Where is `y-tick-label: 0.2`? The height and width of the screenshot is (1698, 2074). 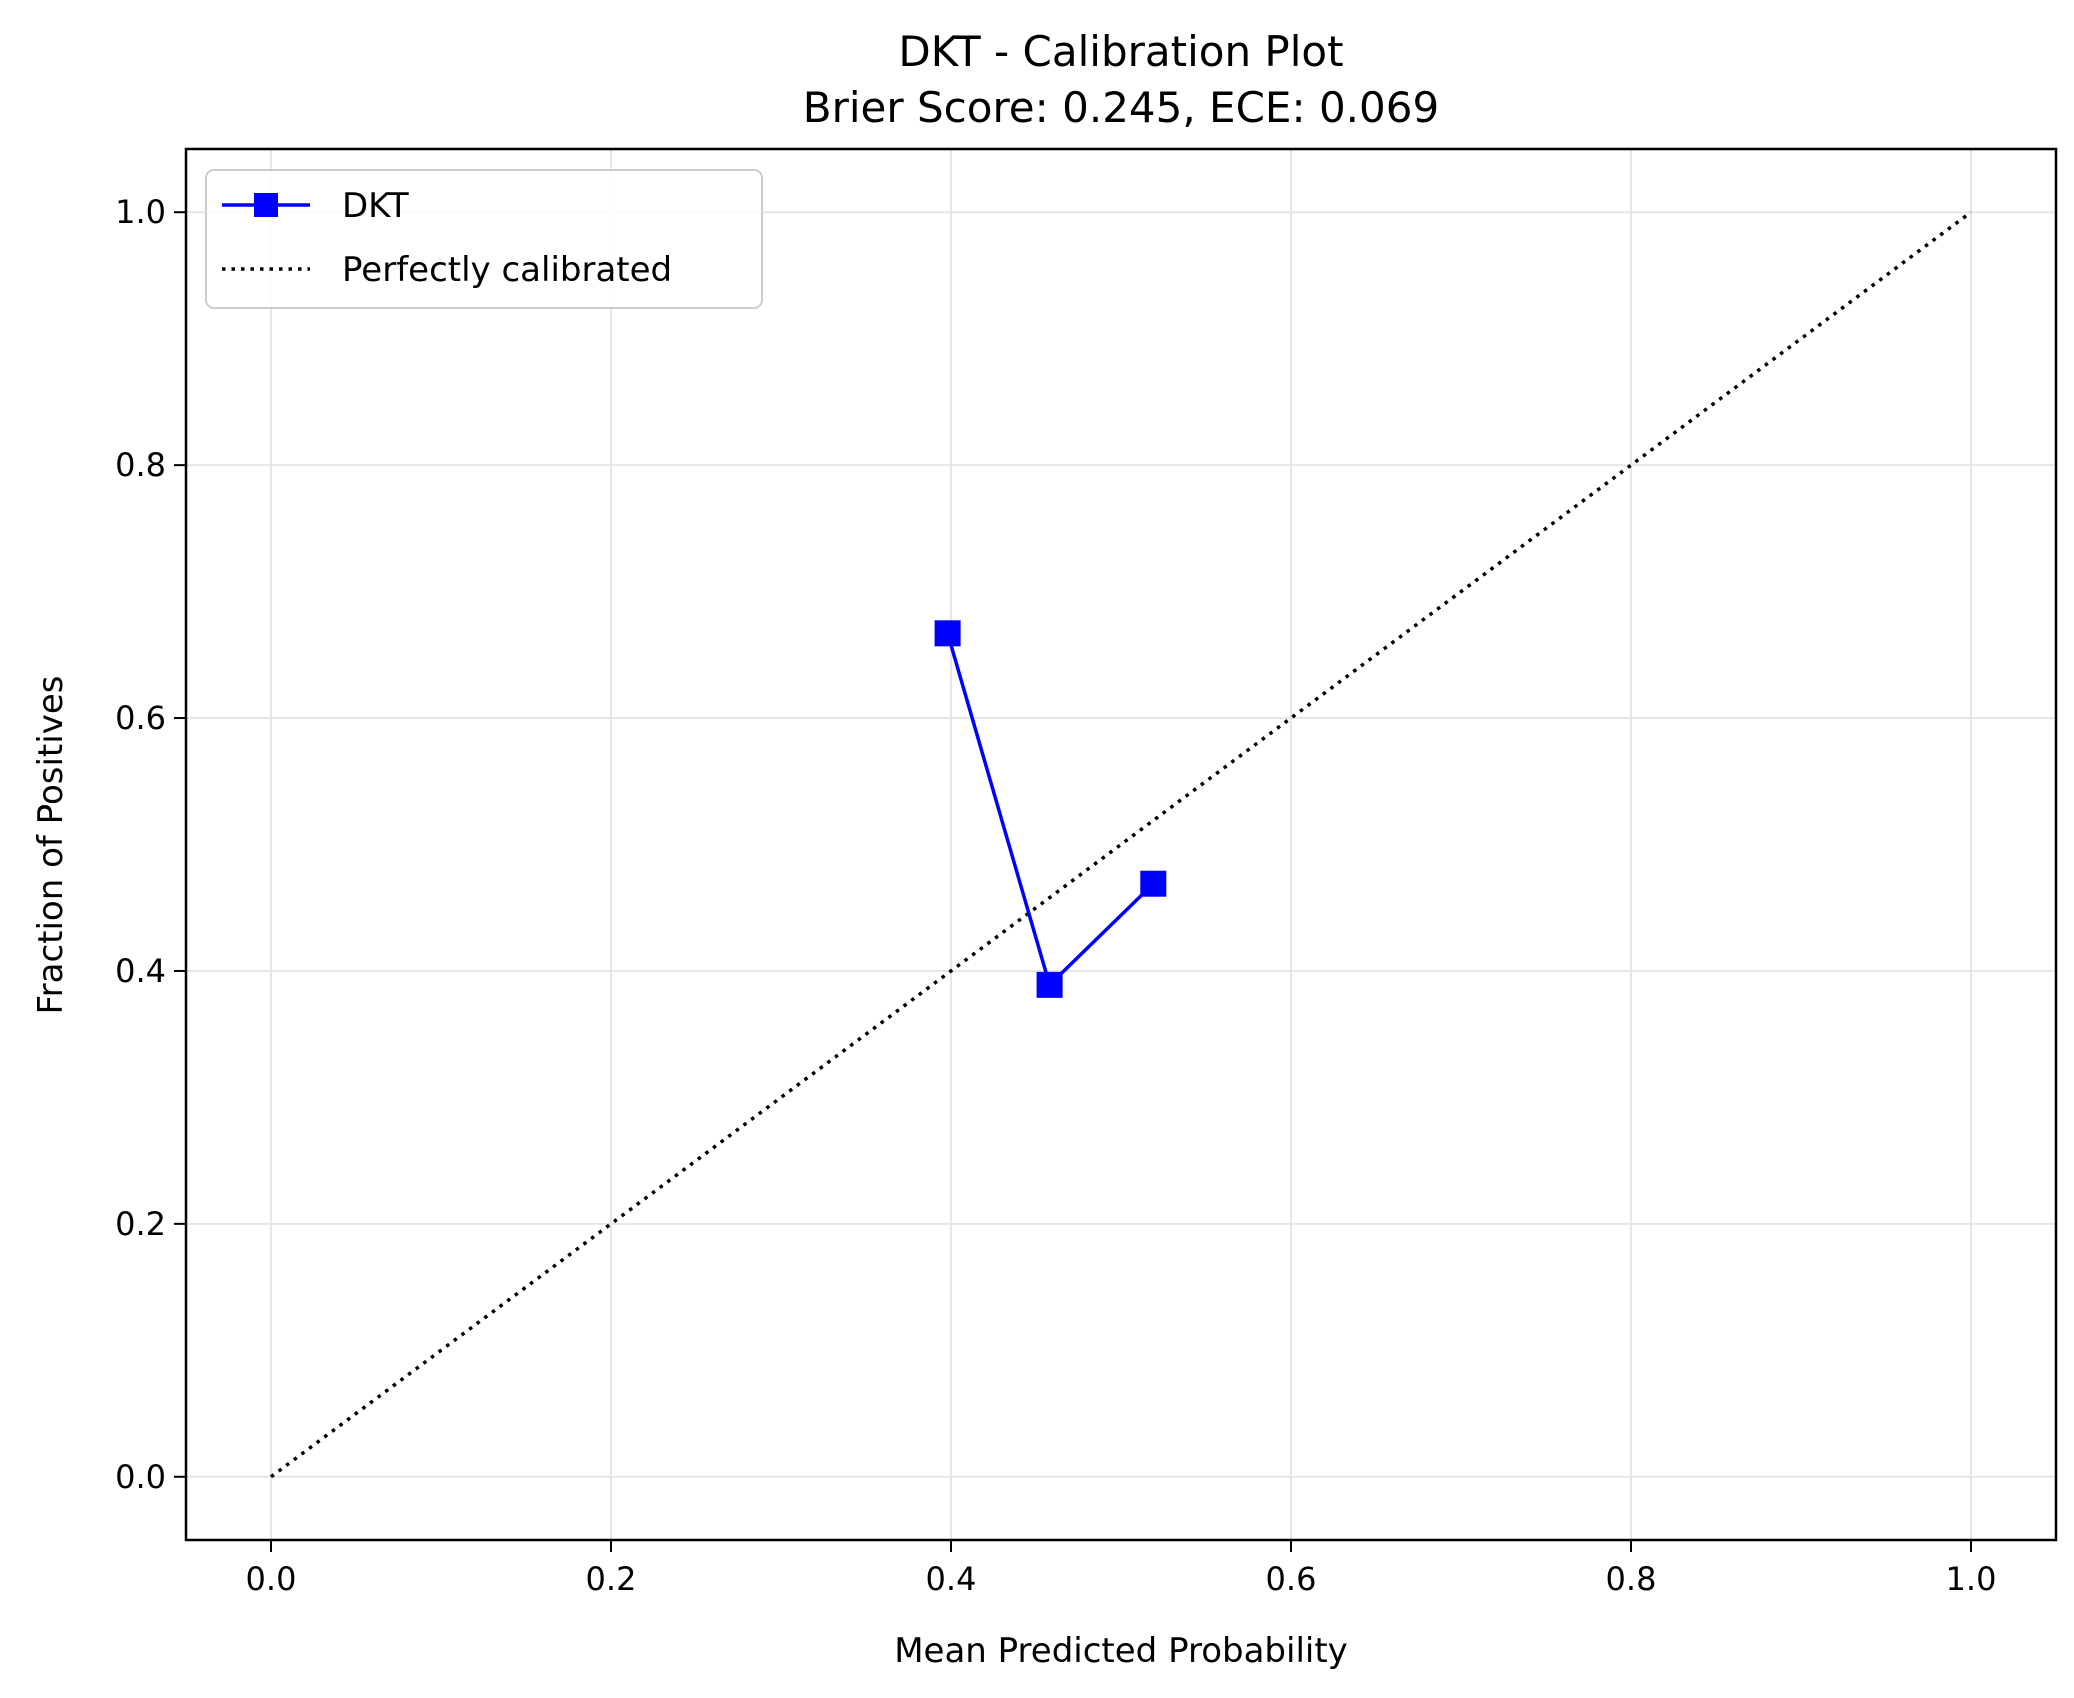 y-tick-label: 0.2 is located at coordinates (140, 1224).